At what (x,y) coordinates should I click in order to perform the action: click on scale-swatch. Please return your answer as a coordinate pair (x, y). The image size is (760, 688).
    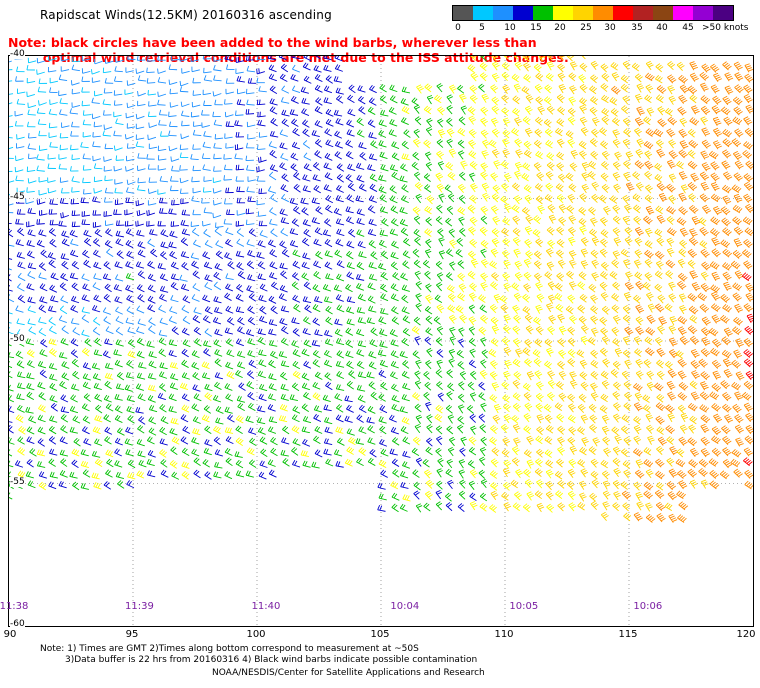
    Looking at the image, I should click on (483, 13).